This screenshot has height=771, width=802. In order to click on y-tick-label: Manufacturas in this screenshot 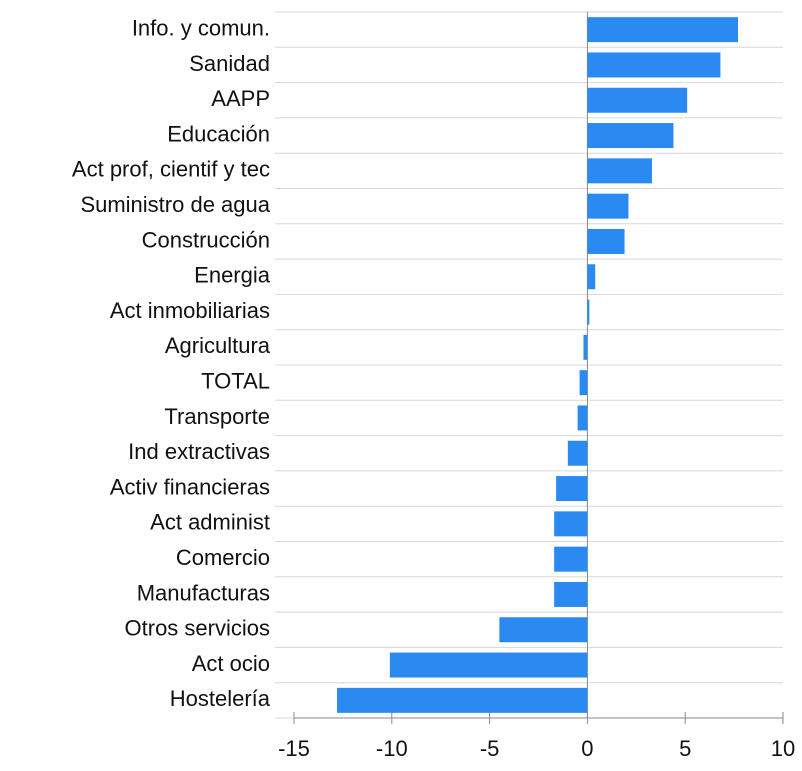, I will do `click(203, 592)`.